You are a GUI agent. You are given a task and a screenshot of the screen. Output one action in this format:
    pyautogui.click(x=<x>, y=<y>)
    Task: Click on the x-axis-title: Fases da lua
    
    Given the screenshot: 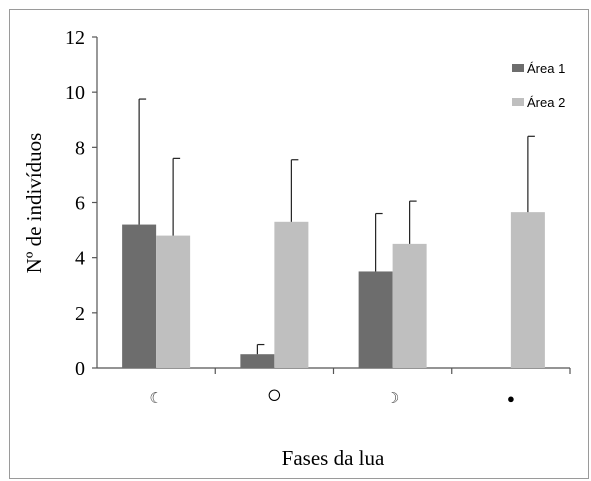 What is the action you would take?
    pyautogui.click(x=333, y=458)
    